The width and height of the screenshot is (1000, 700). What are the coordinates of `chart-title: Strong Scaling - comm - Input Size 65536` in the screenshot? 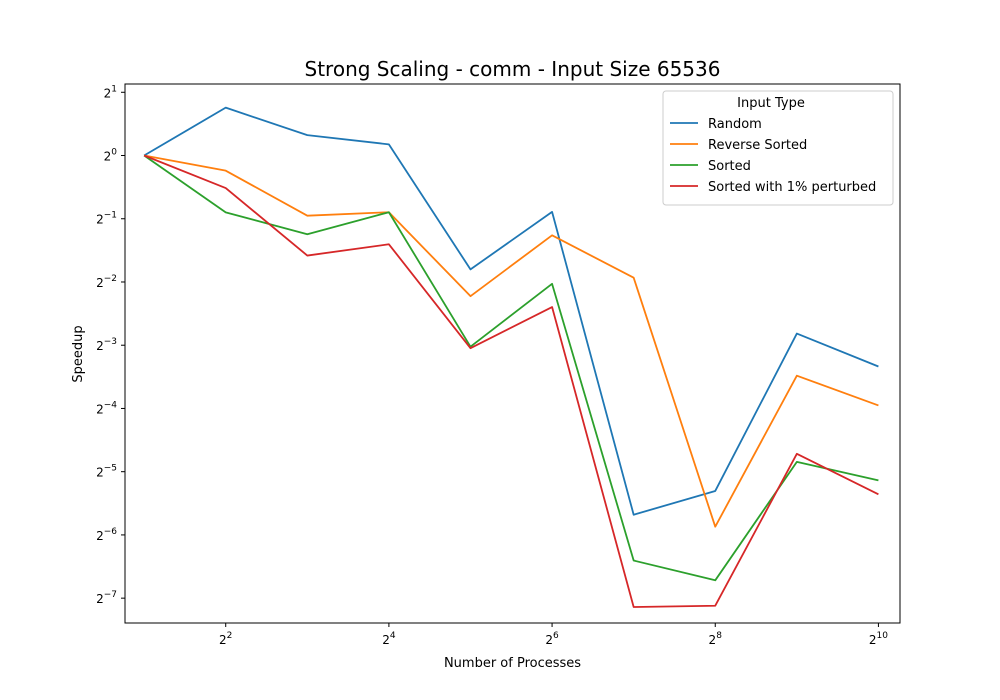 It's located at (513, 69).